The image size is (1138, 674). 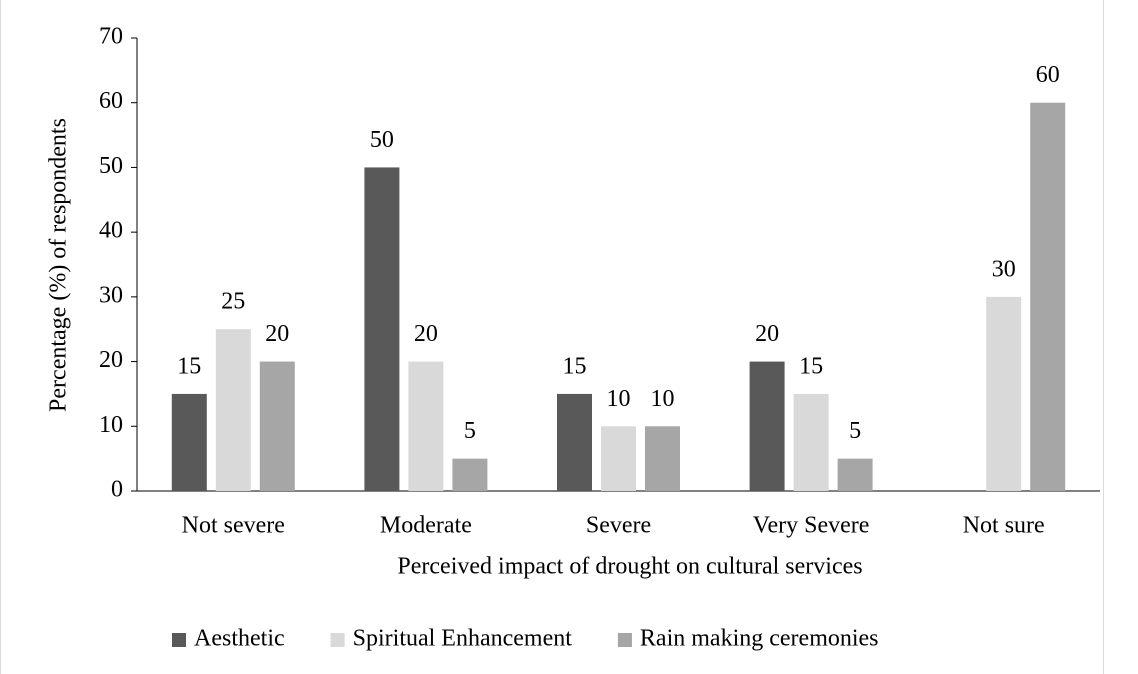 What do you see at coordinates (59, 265) in the screenshot?
I see `y-axis-title: Percentage (%) of respondents` at bounding box center [59, 265].